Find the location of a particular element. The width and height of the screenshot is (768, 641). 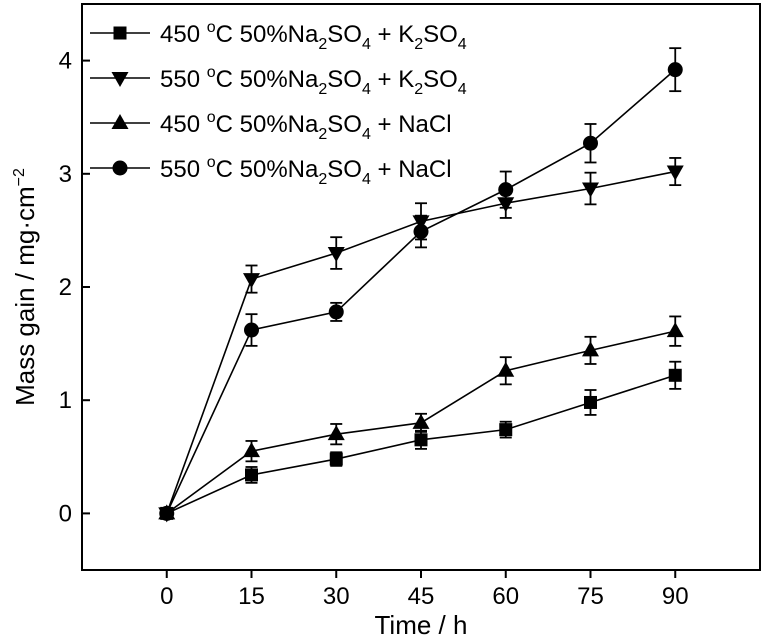

x-tick-label: 45 is located at coordinates (421, 596).